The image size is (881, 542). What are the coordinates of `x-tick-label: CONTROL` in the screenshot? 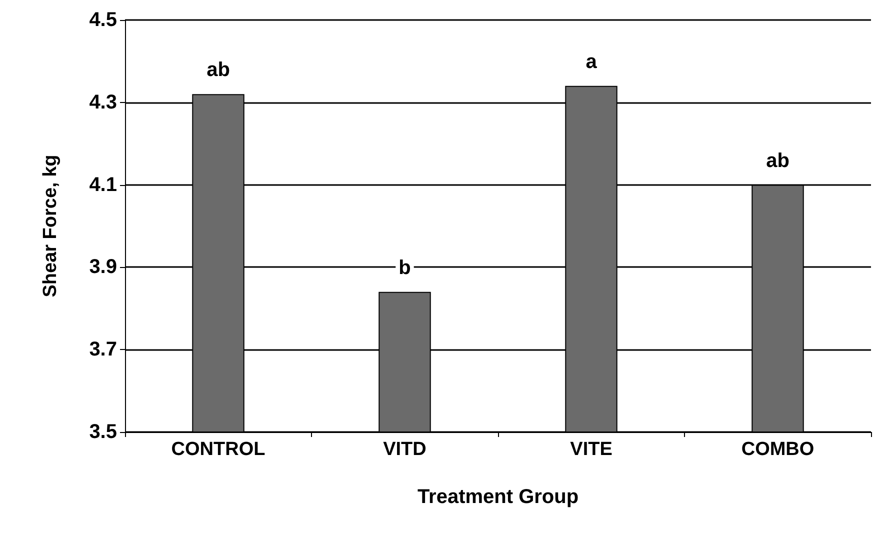 It's located at (218, 449).